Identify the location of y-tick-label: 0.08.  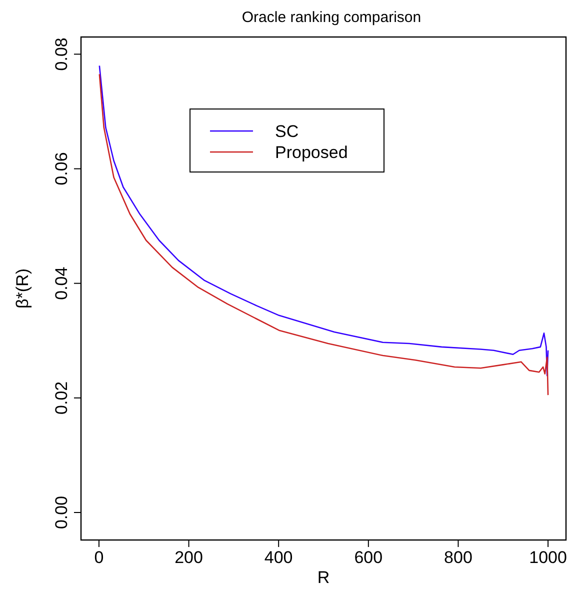
(61, 54).